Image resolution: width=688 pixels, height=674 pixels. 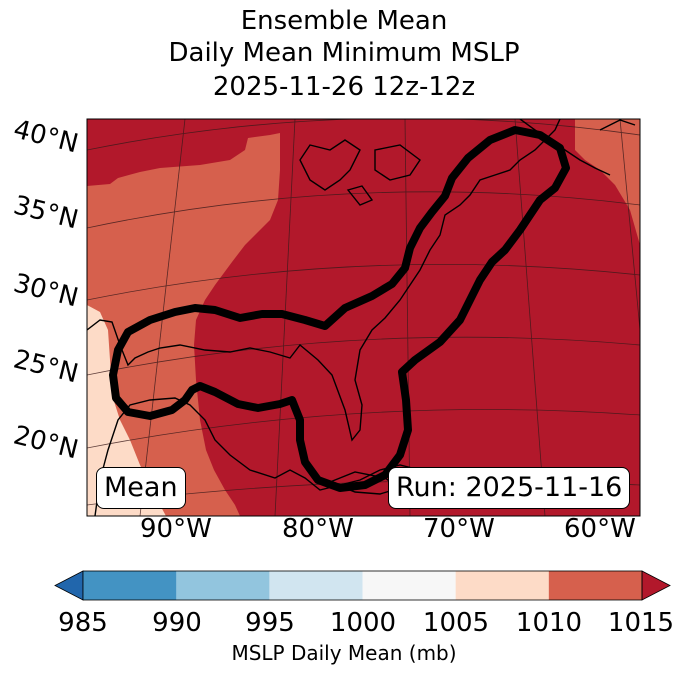 What do you see at coordinates (270, 623) in the screenshot?
I see `colorbar-tick-995: 995` at bounding box center [270, 623].